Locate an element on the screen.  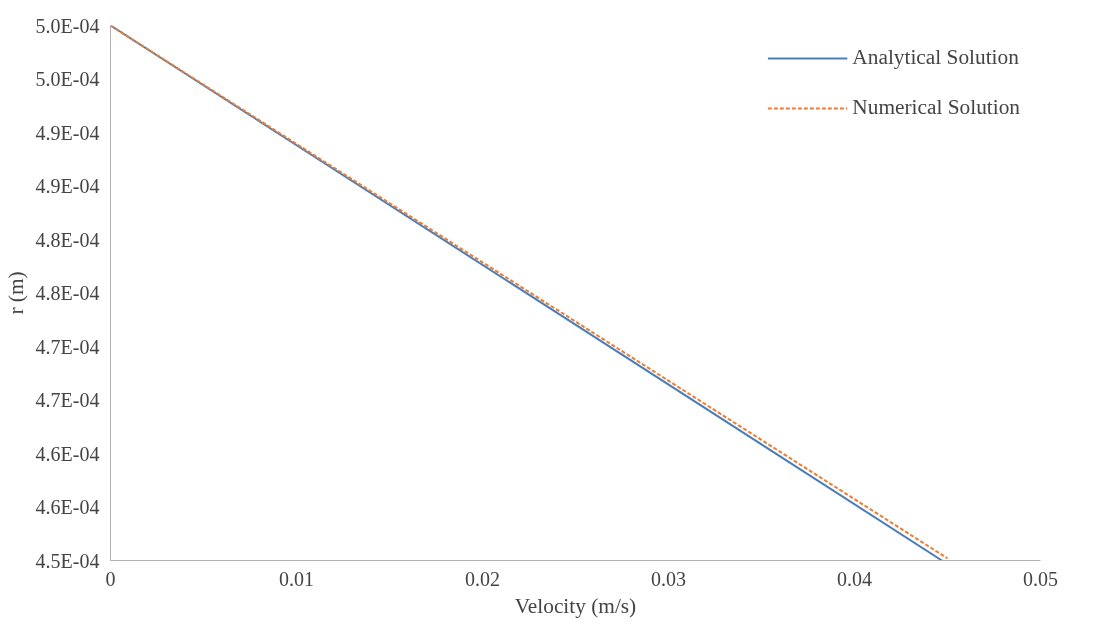
x-tick-label: 0 is located at coordinates (110, 578).